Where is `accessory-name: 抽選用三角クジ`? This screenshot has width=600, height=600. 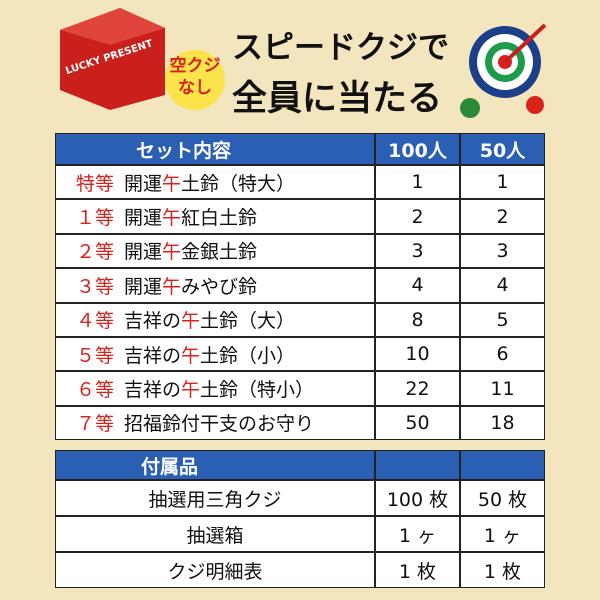 accessory-name: 抽選用三角クジ is located at coordinates (215, 498).